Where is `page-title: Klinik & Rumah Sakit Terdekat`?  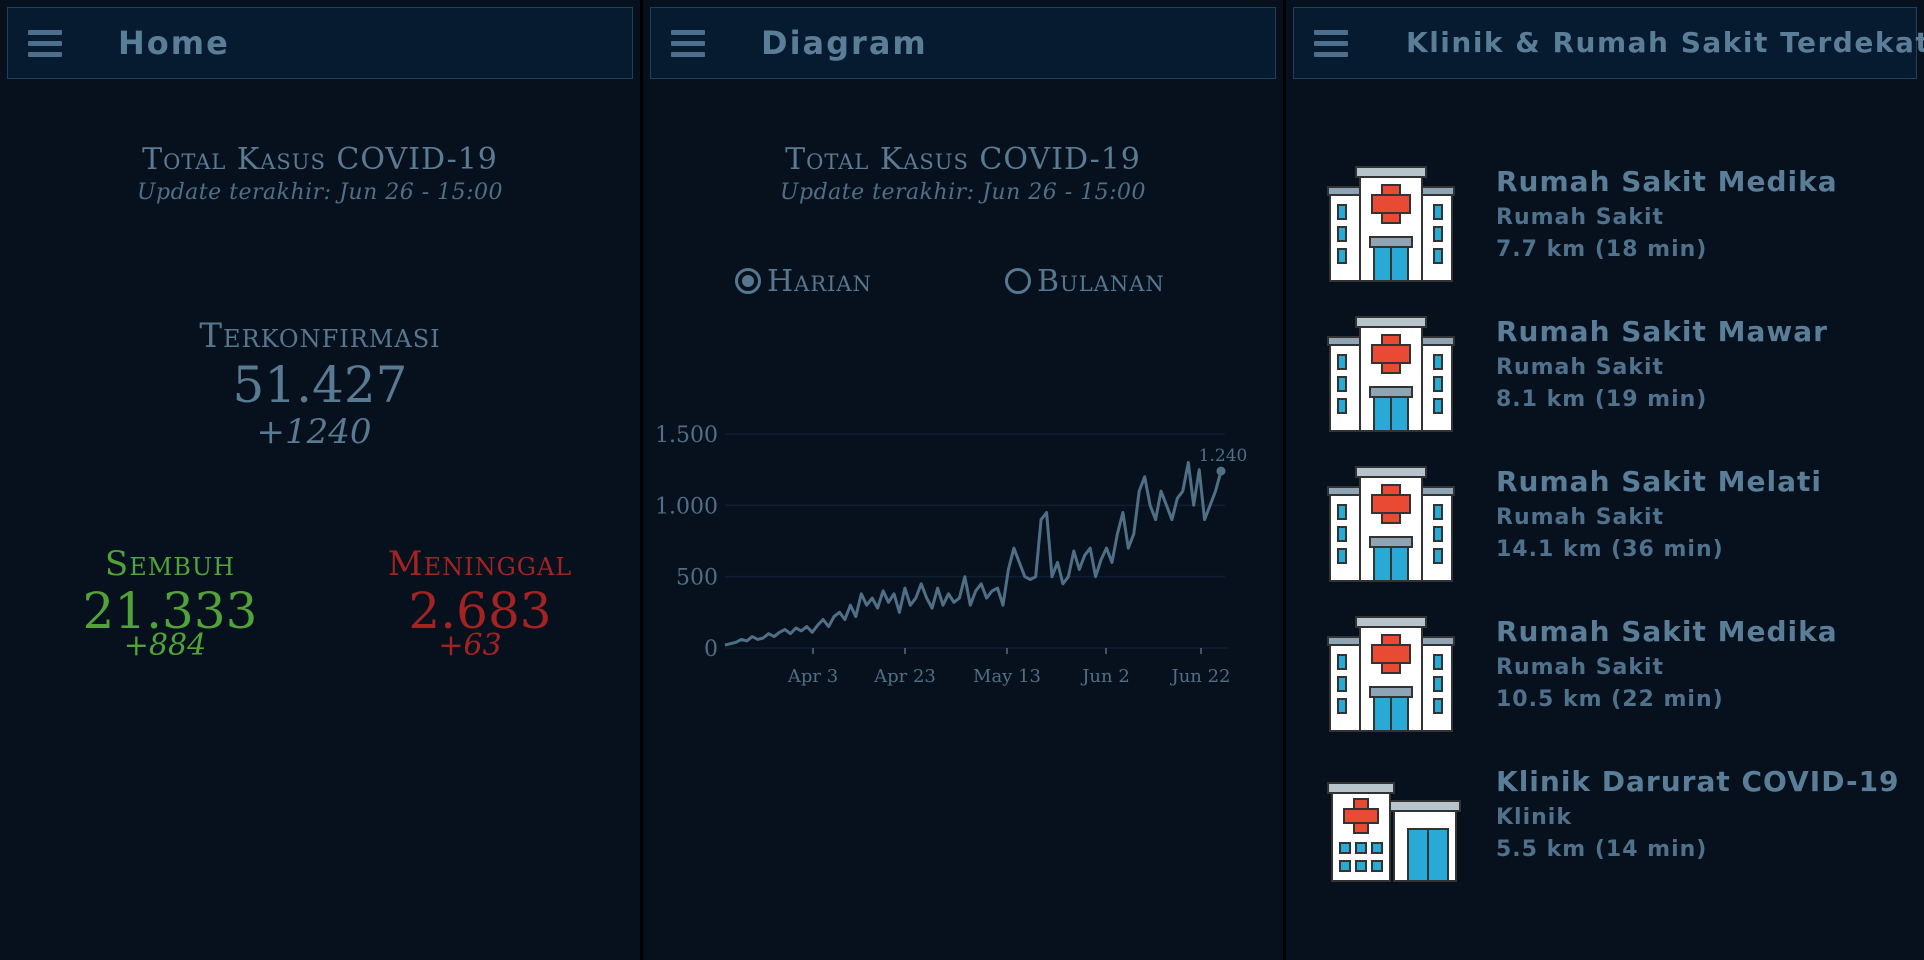
page-title: Klinik & Rumah Sakit Terdekat is located at coordinates (1665, 42).